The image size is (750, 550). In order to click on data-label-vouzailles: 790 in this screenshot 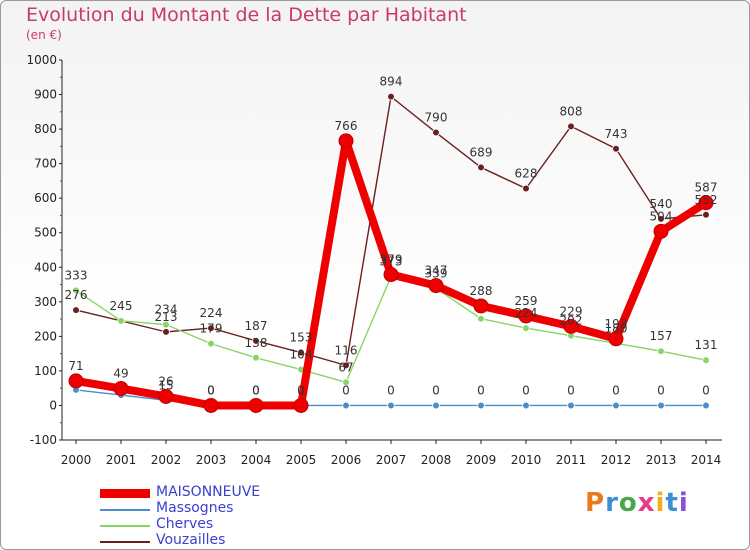, I will do `click(436, 118)`.